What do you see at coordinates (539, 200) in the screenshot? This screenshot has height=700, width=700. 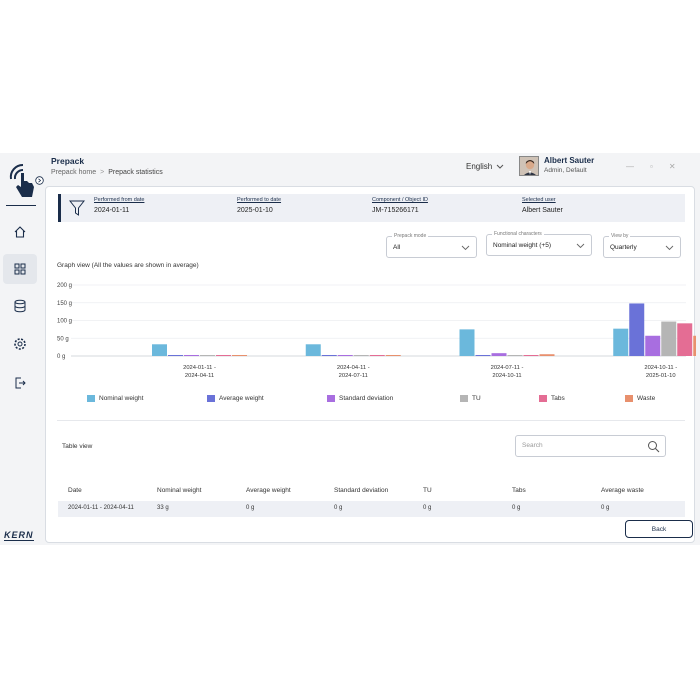 I see `selected-user-label: Selected user` at bounding box center [539, 200].